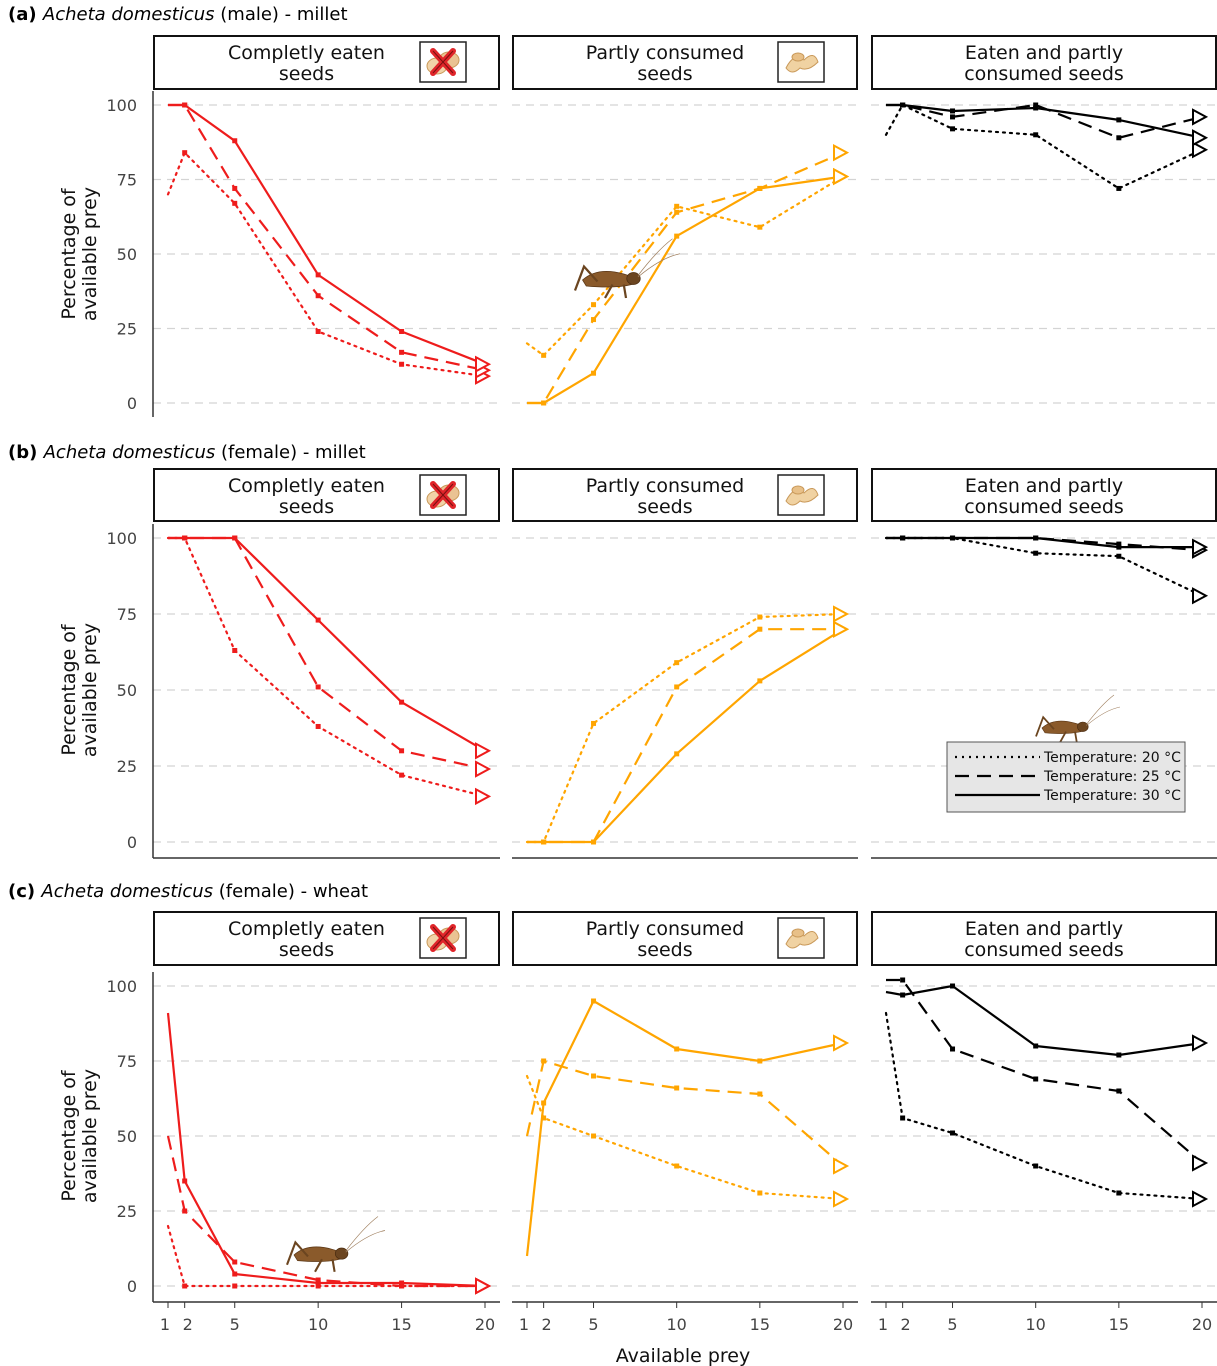  What do you see at coordinates (633, 278) in the screenshot?
I see `cricket-head` at bounding box center [633, 278].